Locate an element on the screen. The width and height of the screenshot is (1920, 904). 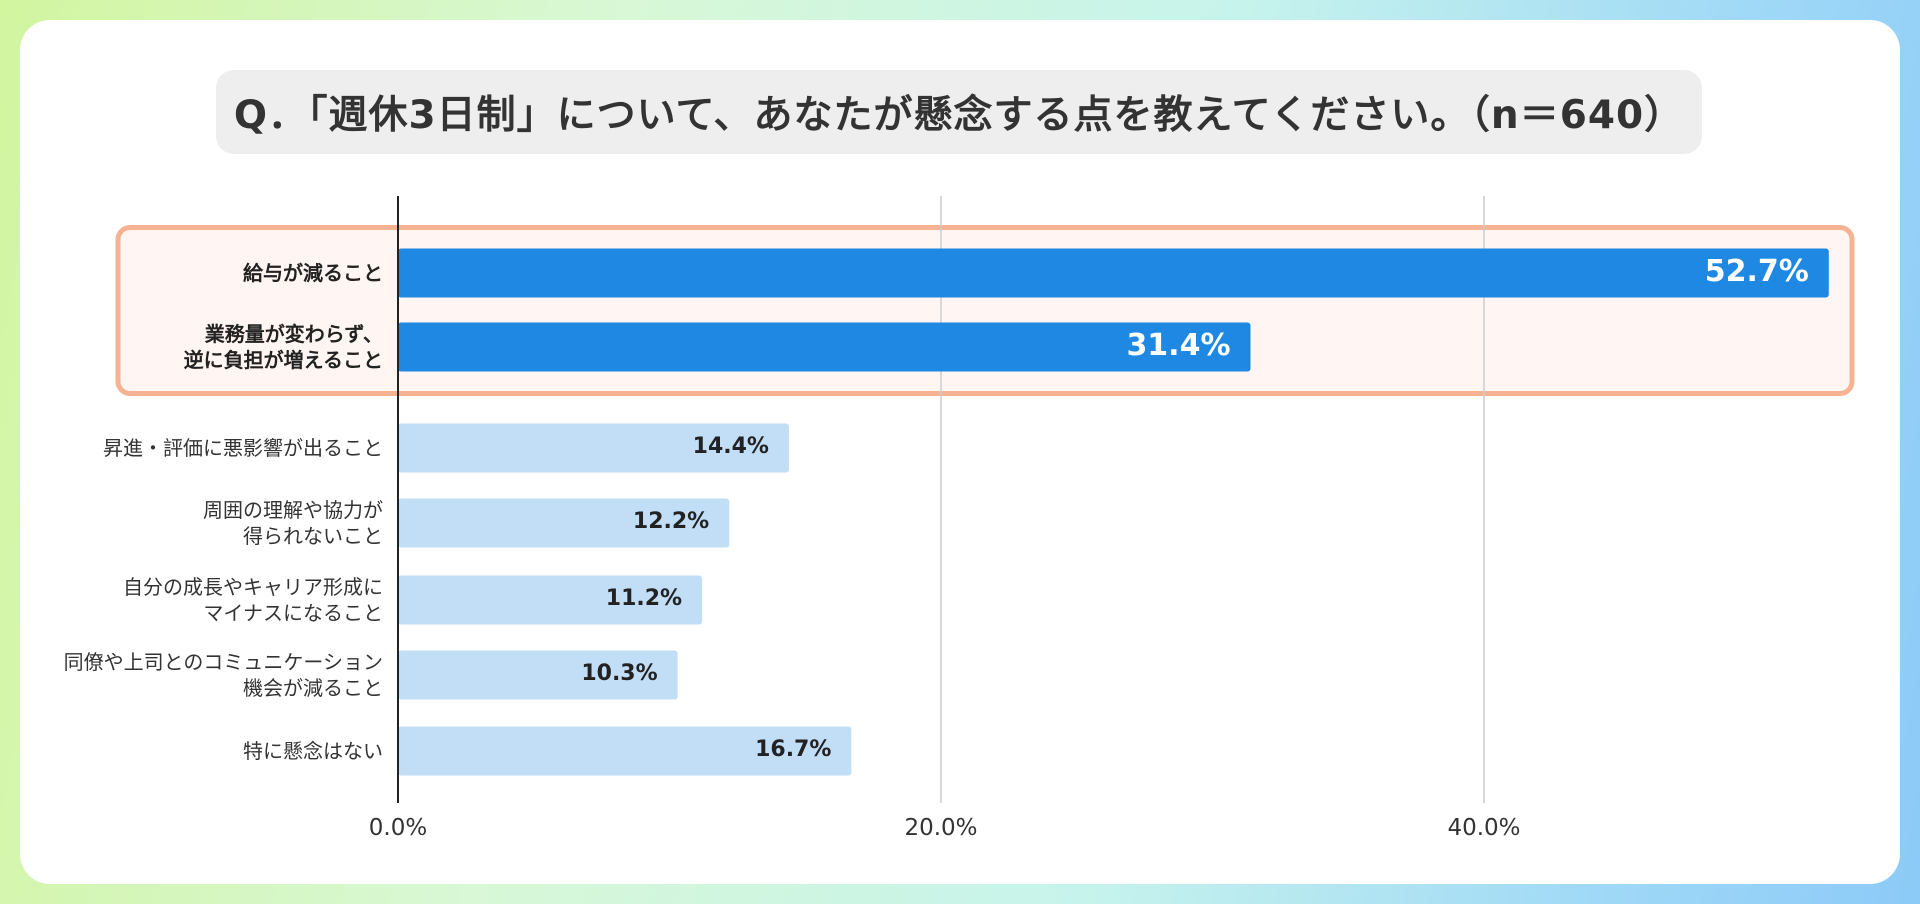
category-label-0: 給与が減ること is located at coordinates (313, 273).